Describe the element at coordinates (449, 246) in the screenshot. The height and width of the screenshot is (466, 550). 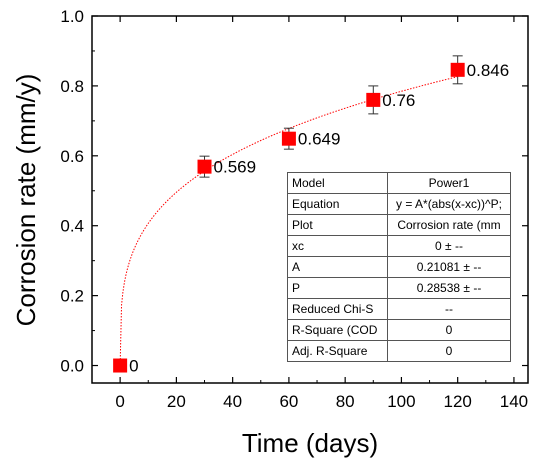
I see `fit-table-value: 0 ± --` at that location.